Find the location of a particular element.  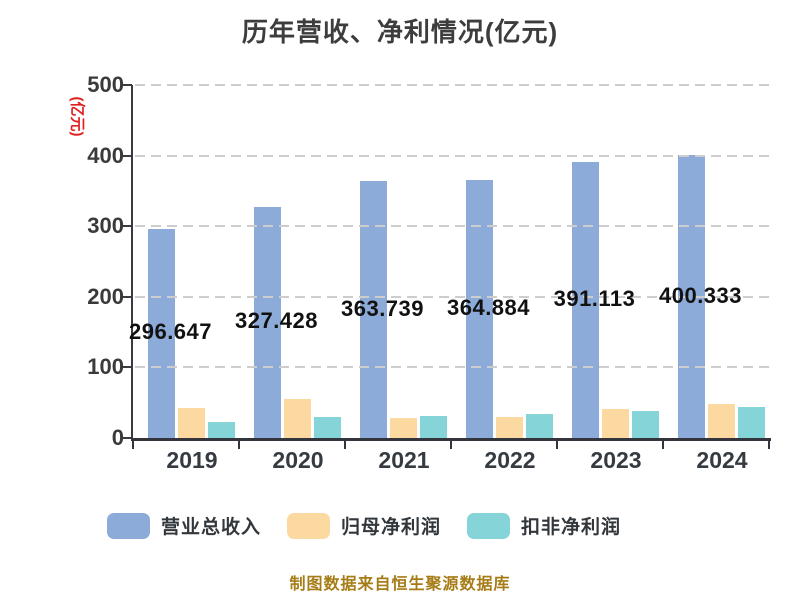

bar-group-2020 is located at coordinates (292, 261).